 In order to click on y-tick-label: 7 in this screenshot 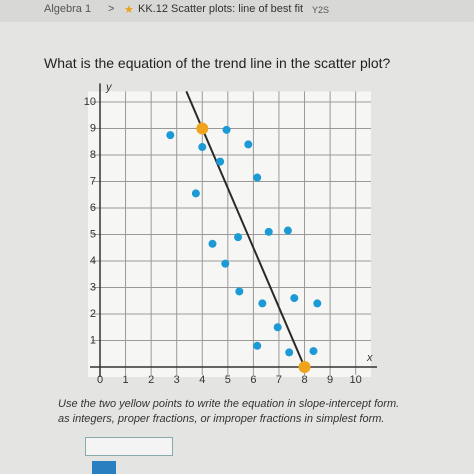, I will do `click(93, 181)`.